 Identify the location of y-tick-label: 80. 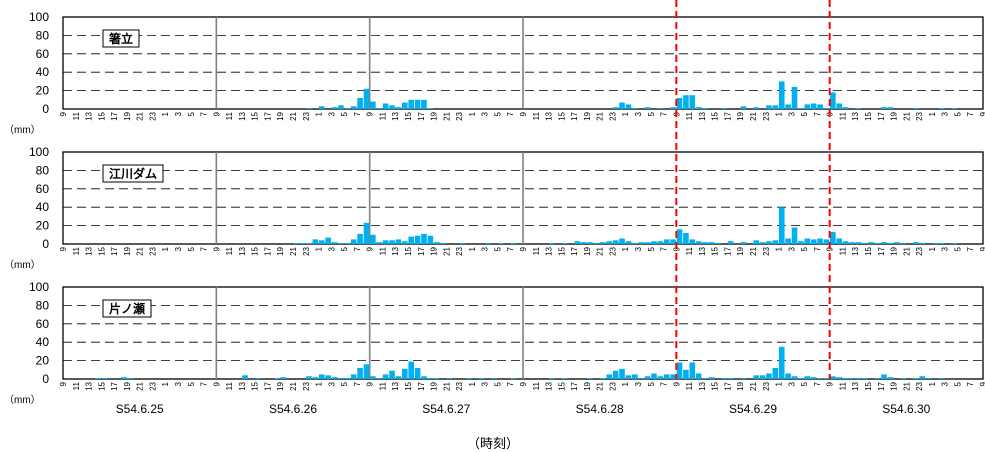
(43, 35).